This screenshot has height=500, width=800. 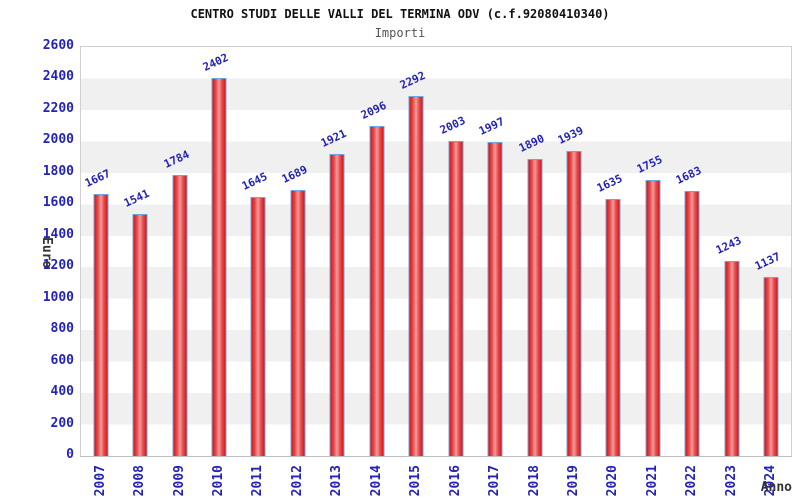 What do you see at coordinates (534, 481) in the screenshot?
I see `x-tick-label: 2018` at bounding box center [534, 481].